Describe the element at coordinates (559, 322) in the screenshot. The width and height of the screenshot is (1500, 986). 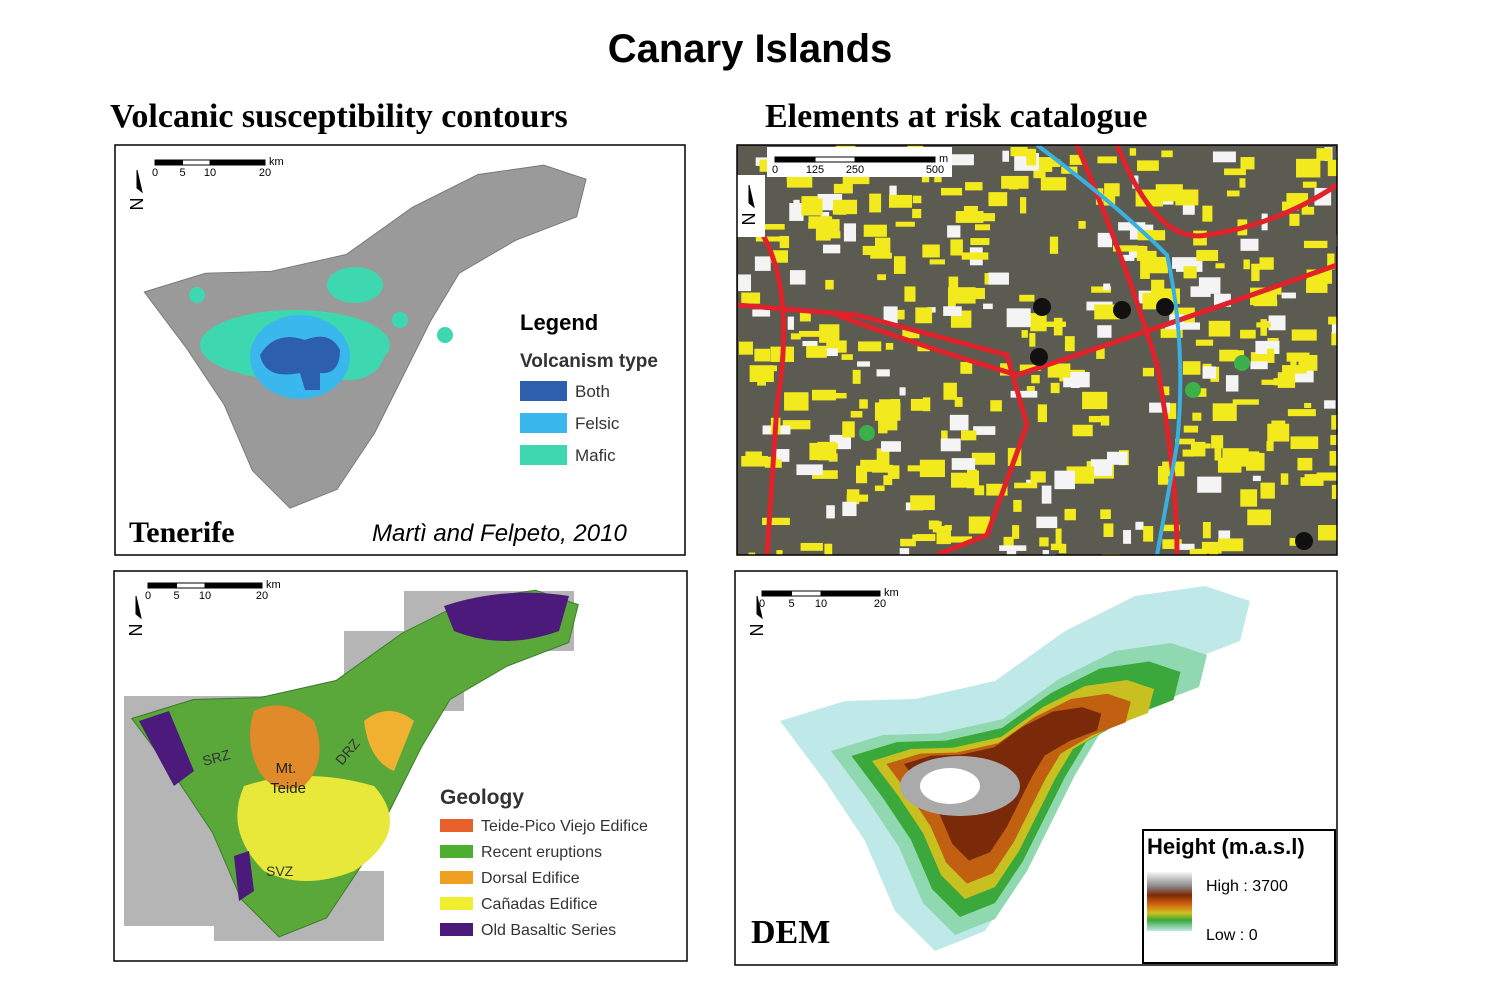
I see `legend-title: Legend` at that location.